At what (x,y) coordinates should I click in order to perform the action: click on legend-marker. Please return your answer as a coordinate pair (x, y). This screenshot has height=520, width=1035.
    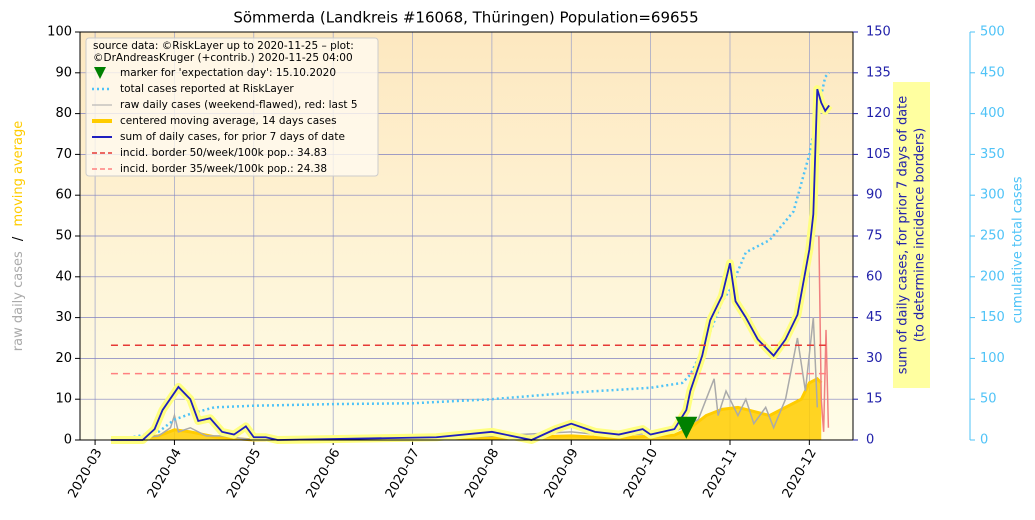
    Looking at the image, I should click on (100, 73).